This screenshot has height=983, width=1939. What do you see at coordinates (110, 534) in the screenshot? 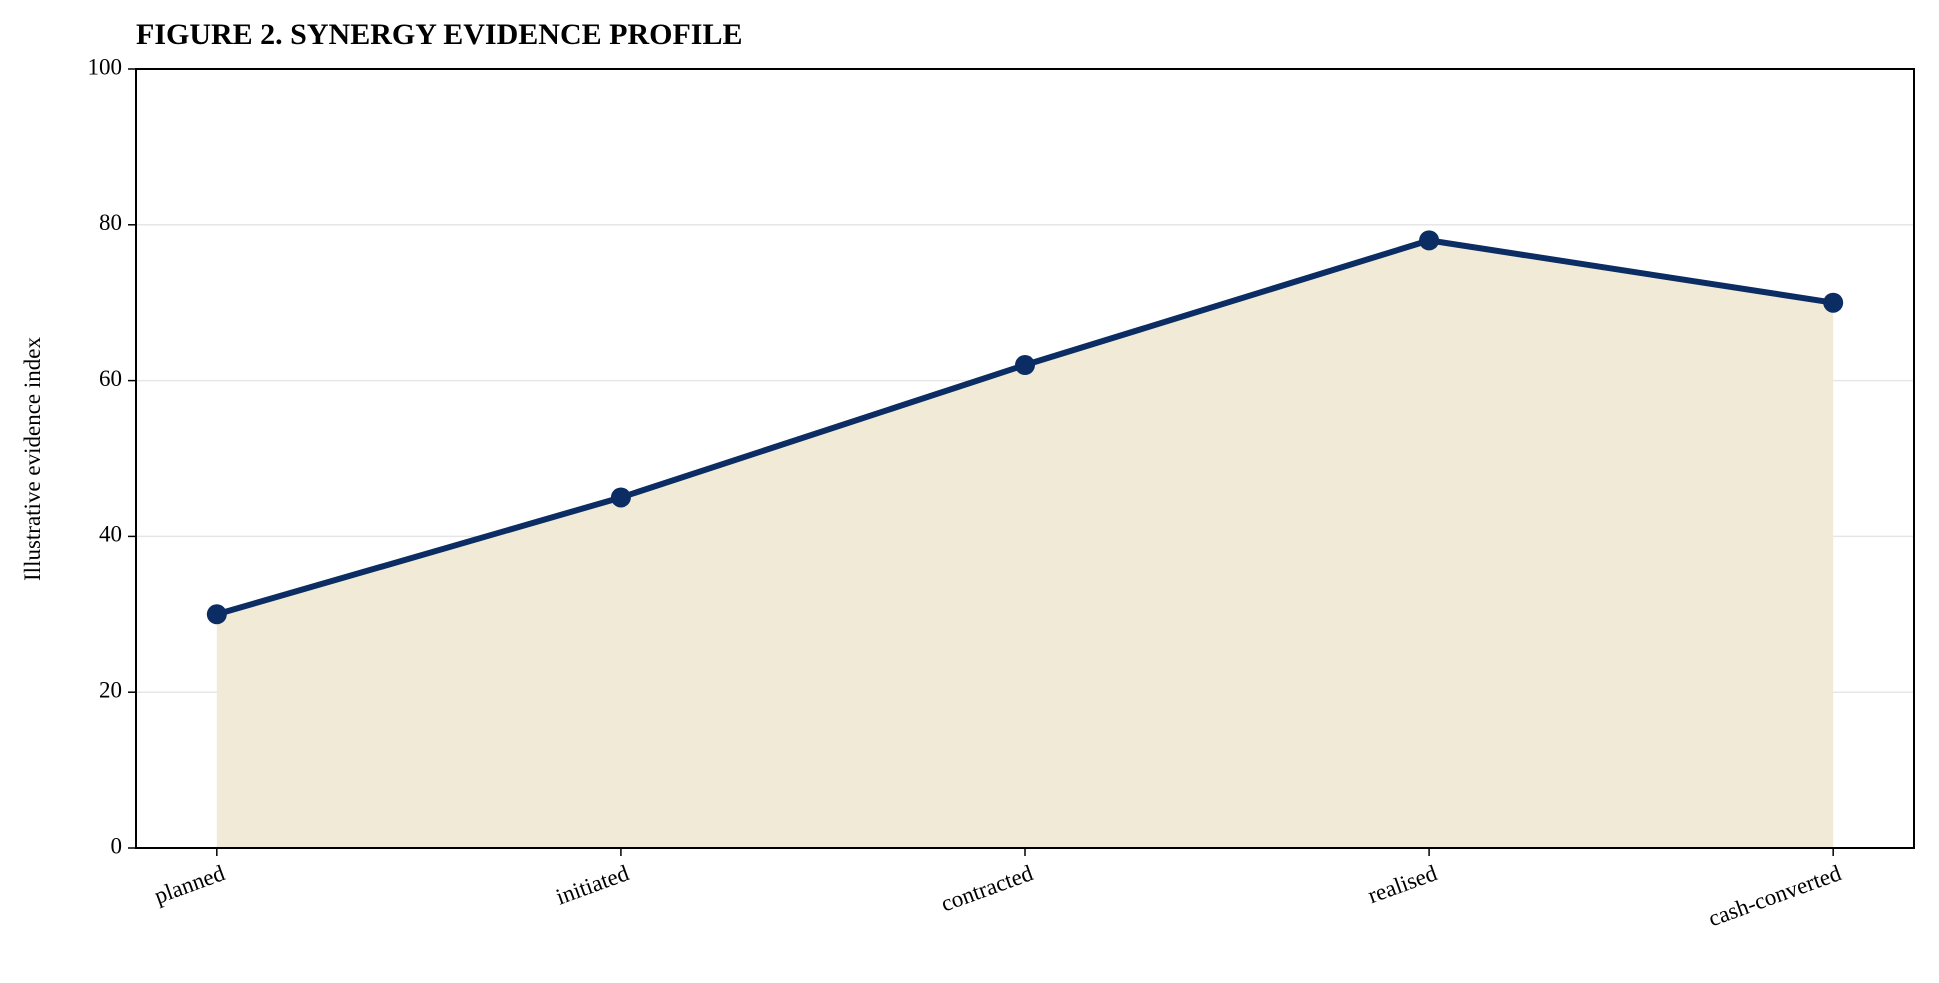
I see `y-tick-label: 40` at bounding box center [110, 534].